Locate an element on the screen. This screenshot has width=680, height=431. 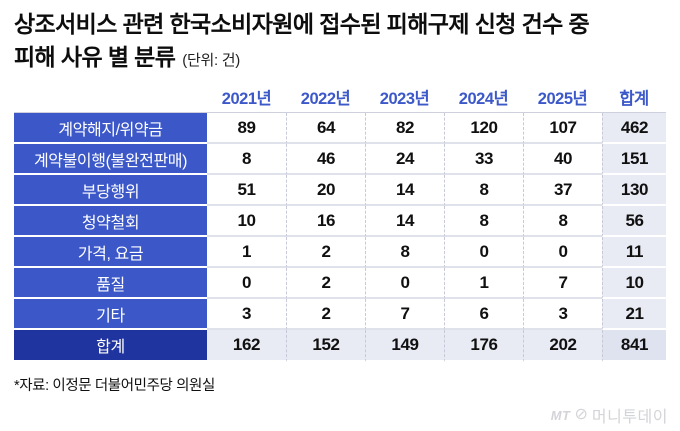
row-total: 130 is located at coordinates (634, 190).